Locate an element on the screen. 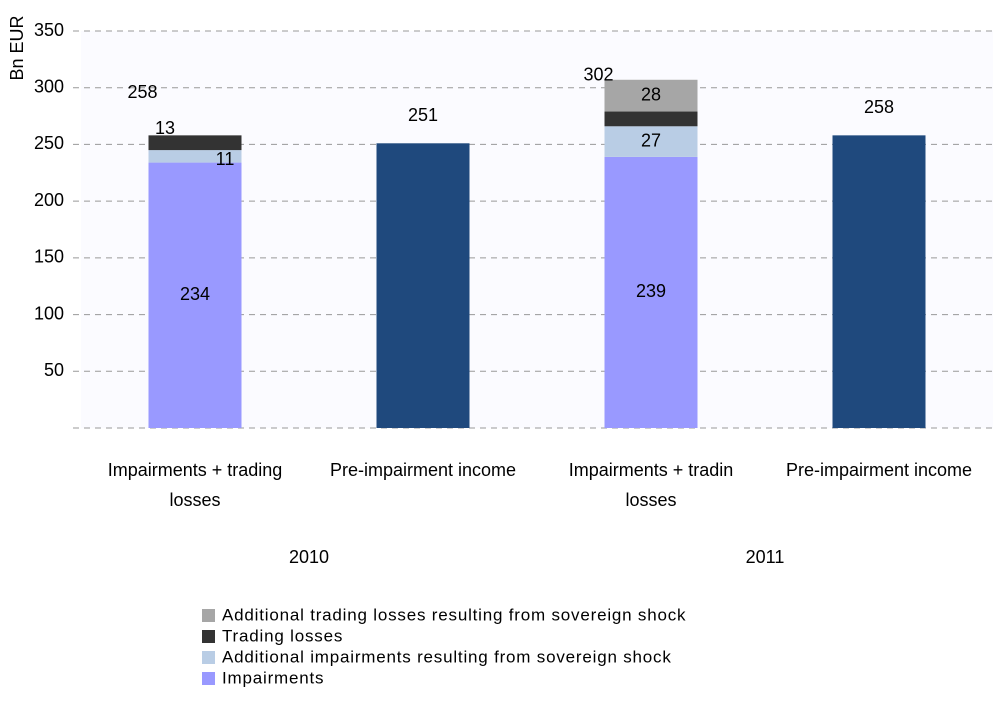  x-tick-label: Impairments + trading losses is located at coordinates (195, 485).